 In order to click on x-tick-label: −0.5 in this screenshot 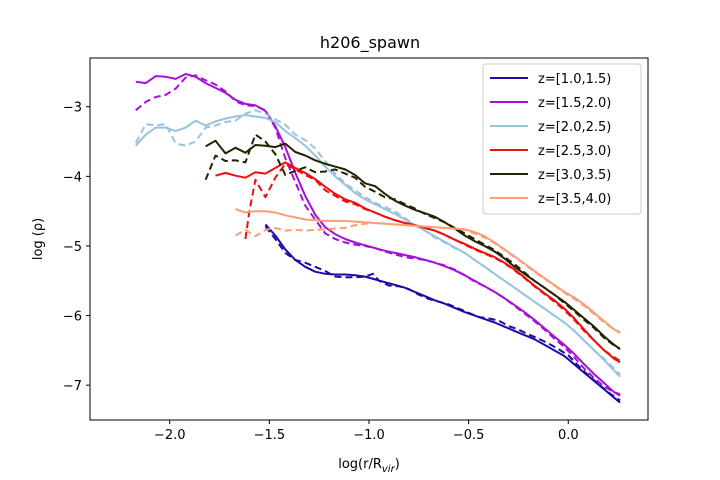, I will do `click(469, 435)`.